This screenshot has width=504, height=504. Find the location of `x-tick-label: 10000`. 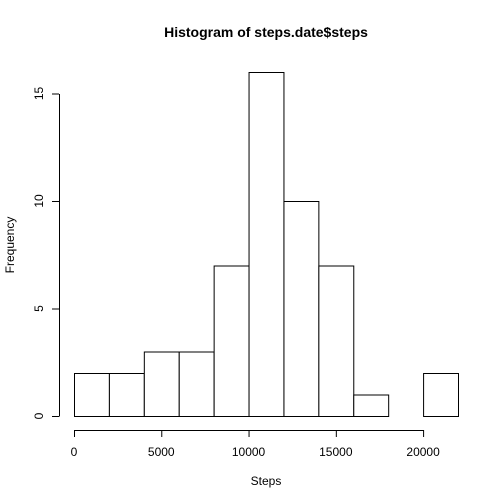

x-tick-label: 10000 is located at coordinates (249, 452).